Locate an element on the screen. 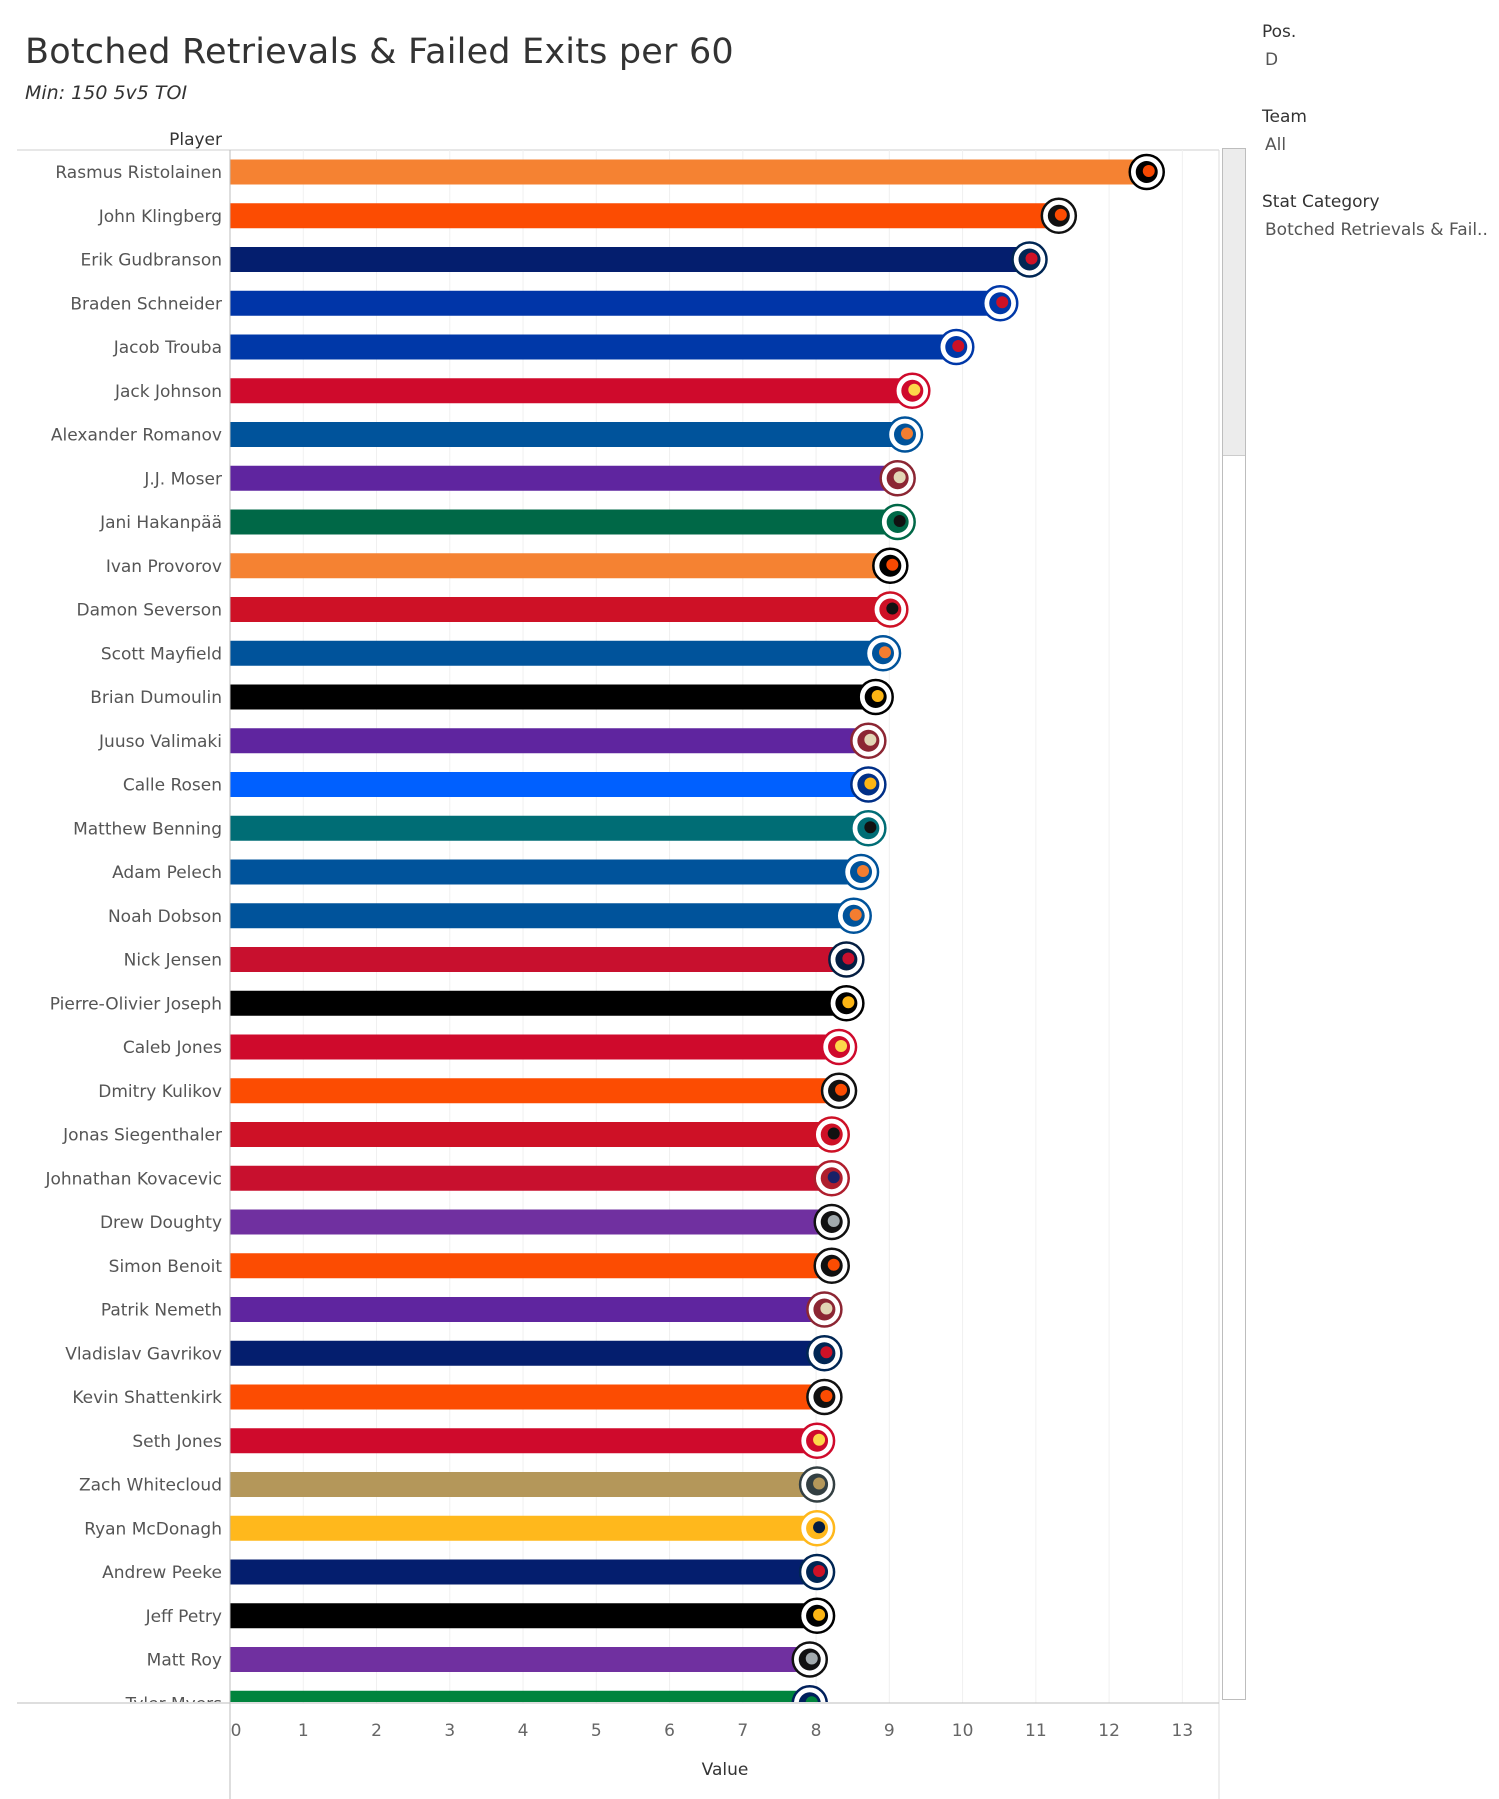 Image resolution: width=1499 pixels, height=1799 pixels. player-label: Rasmus Ristolainen is located at coordinates (138, 173).